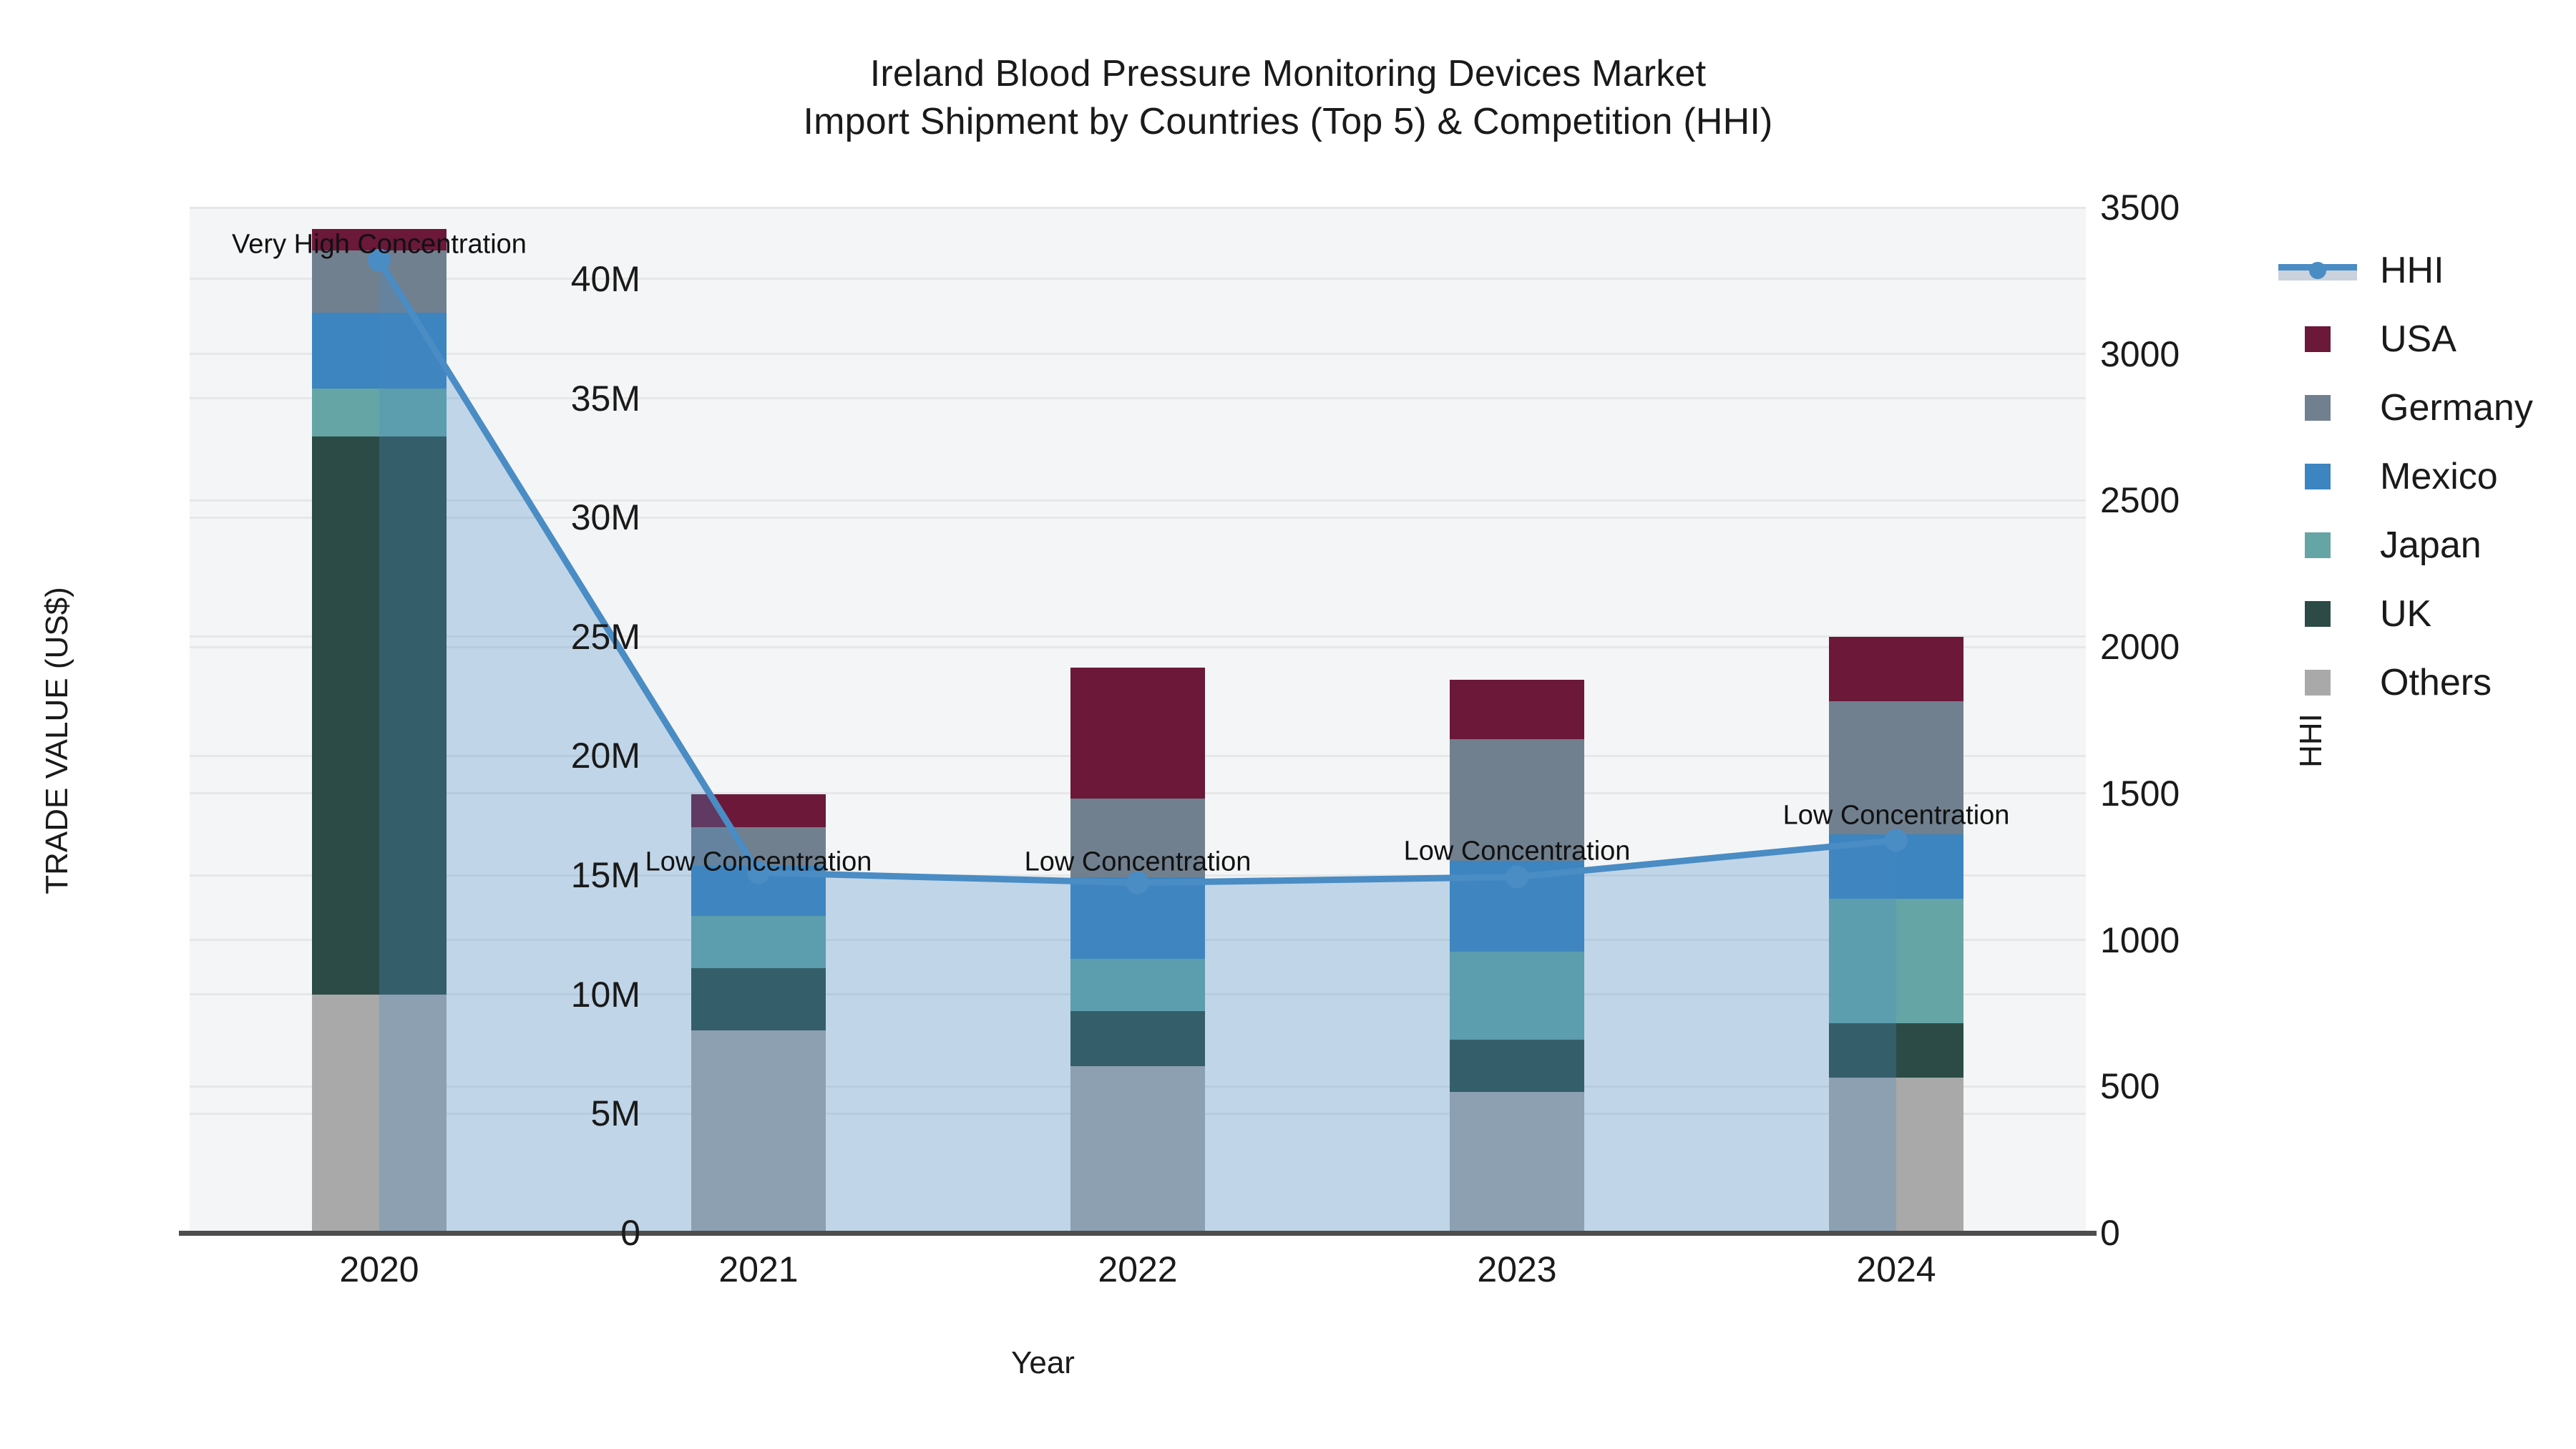 The height and width of the screenshot is (1449, 2576). I want to click on legend-item-uk: UK, so click(2404, 614).